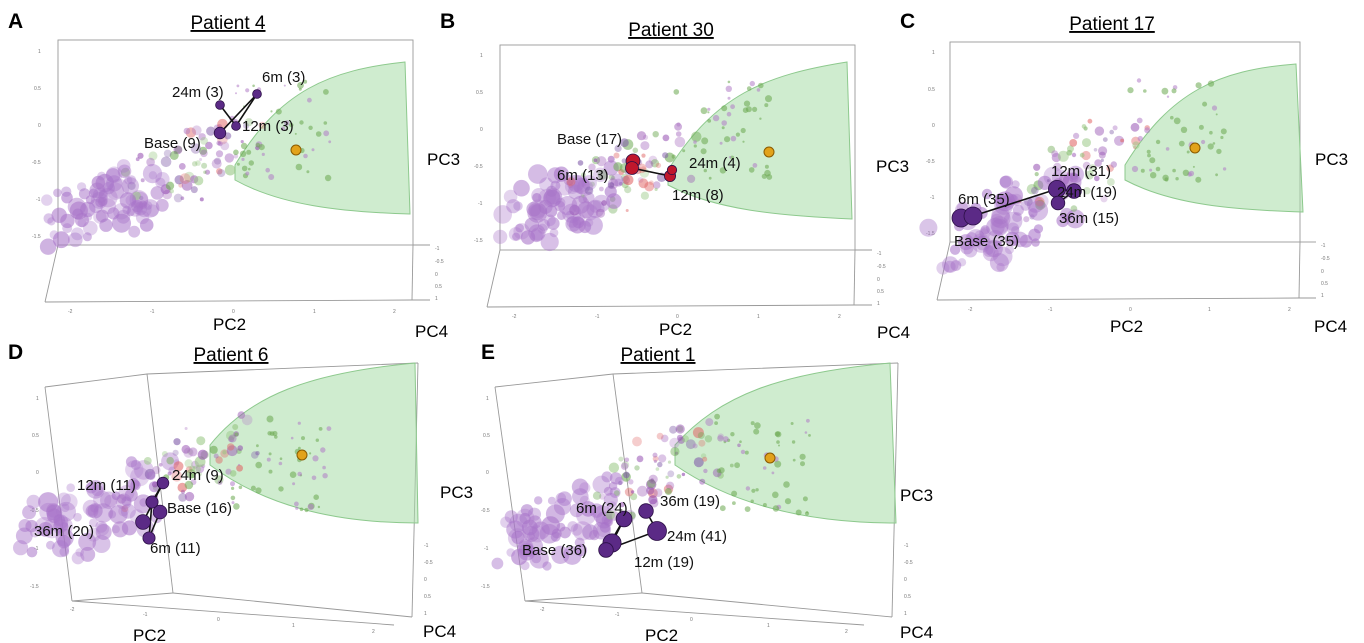 The width and height of the screenshot is (1364, 643). What do you see at coordinates (1195, 148) in the screenshot?
I see `panel-c-reference-point` at bounding box center [1195, 148].